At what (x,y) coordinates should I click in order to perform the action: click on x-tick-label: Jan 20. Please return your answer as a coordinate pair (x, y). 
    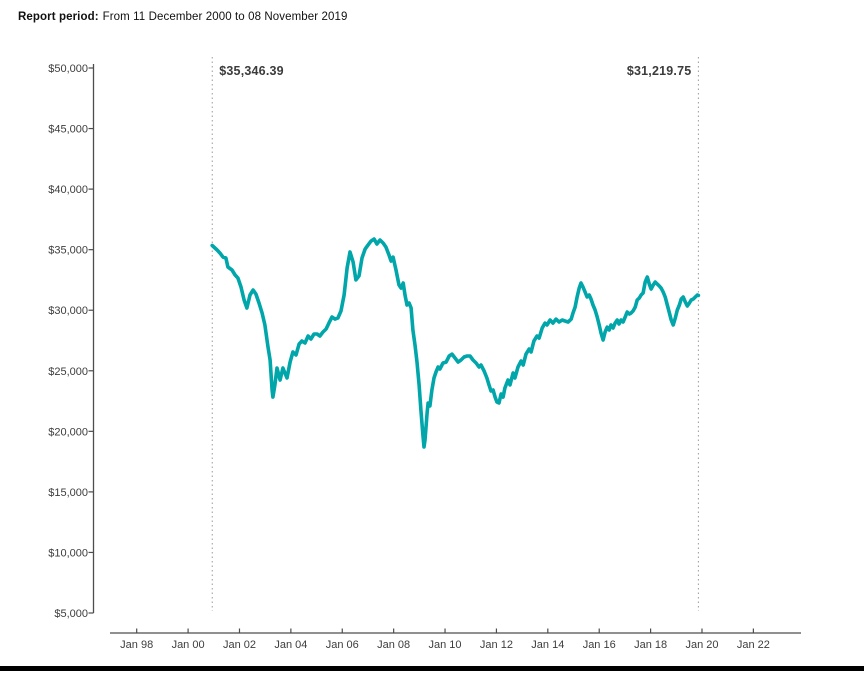
    Looking at the image, I should click on (701, 645).